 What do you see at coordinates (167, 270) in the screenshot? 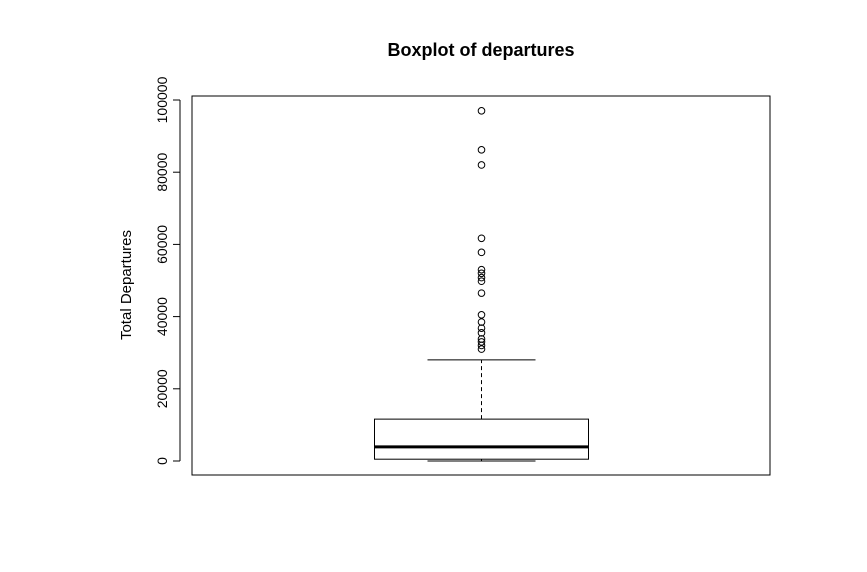
I see `y-axis: 0 20000 40000 60000 80000 100000` at bounding box center [167, 270].